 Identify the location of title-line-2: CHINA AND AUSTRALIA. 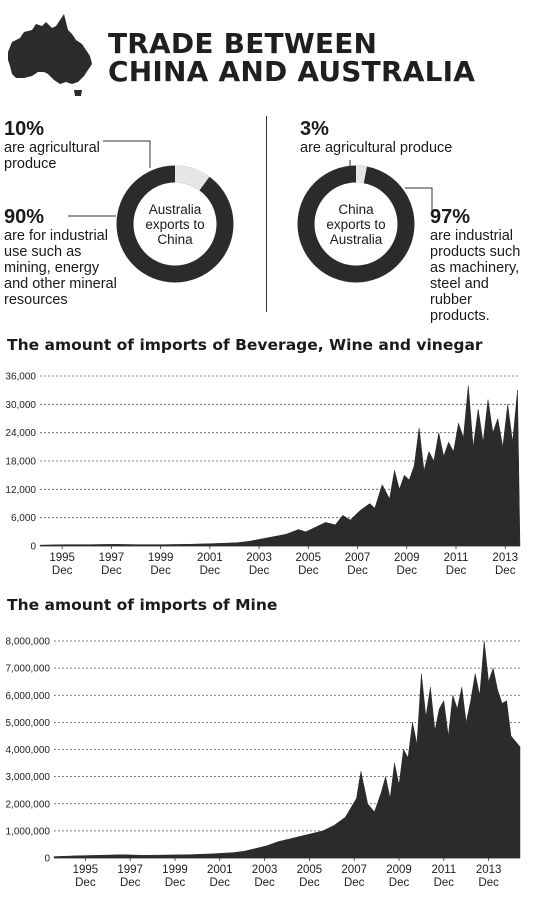
(292, 71).